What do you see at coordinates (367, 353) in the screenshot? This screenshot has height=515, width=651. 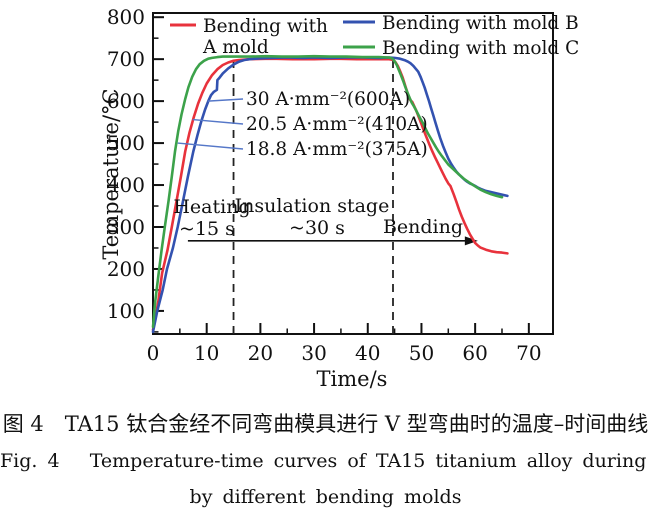 I see `x-tick-label: 40` at bounding box center [367, 353].